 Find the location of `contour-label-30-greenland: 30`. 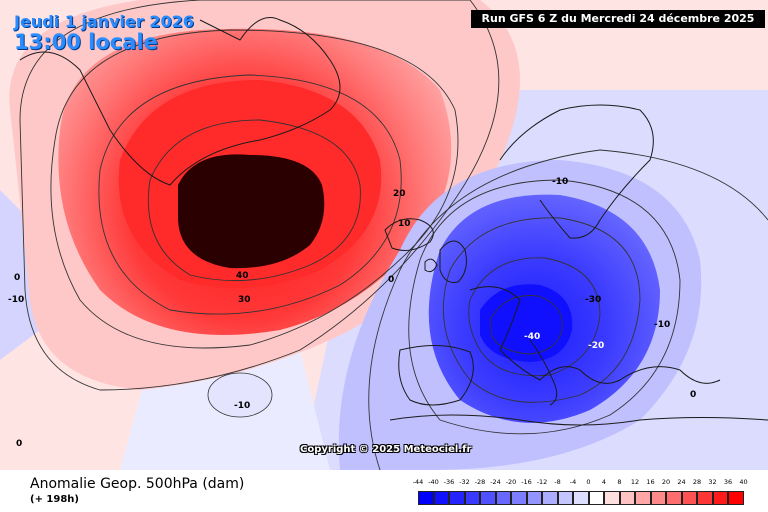

contour-label-30-greenland: 30 is located at coordinates (244, 300).